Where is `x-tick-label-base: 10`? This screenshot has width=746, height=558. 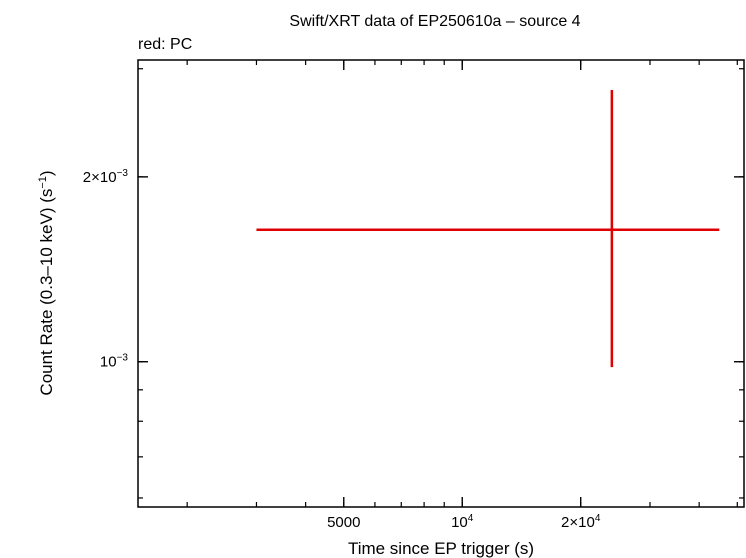
x-tick-label-base: 10 is located at coordinates (459, 522).